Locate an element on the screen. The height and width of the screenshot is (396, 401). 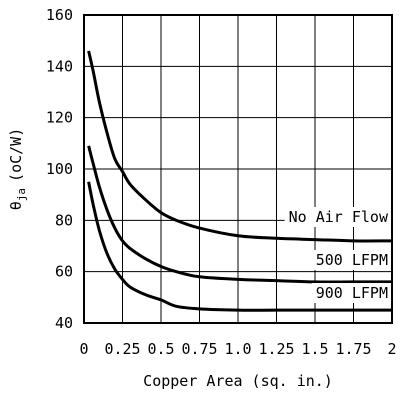
y-tick-label: 100 is located at coordinates (59, 169).